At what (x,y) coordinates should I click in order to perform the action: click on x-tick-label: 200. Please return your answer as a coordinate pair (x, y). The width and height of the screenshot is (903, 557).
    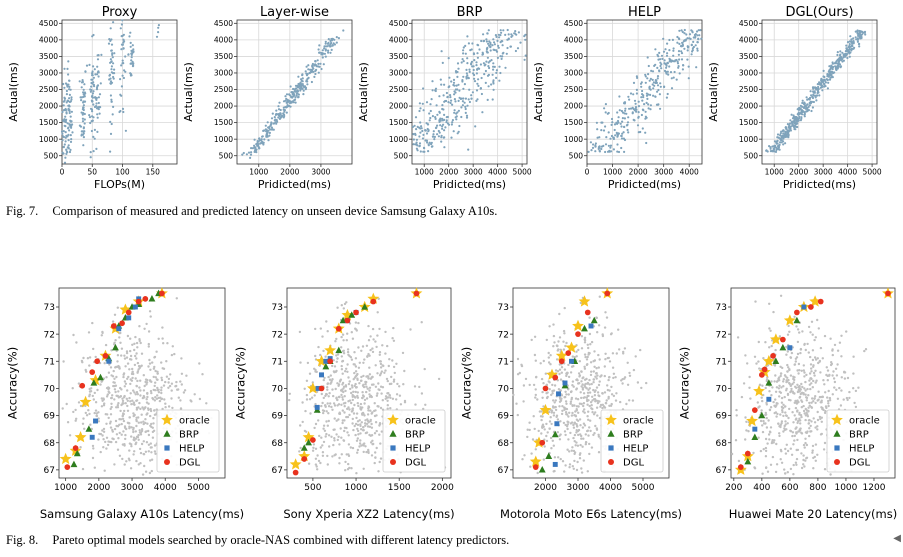
    Looking at the image, I should click on (733, 488).